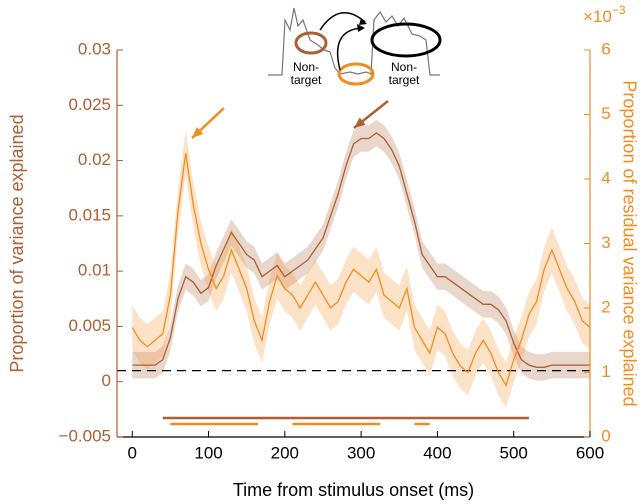 This screenshot has width=643, height=504. What do you see at coordinates (208, 452) in the screenshot?
I see `x-tick-label: 100` at bounding box center [208, 452].